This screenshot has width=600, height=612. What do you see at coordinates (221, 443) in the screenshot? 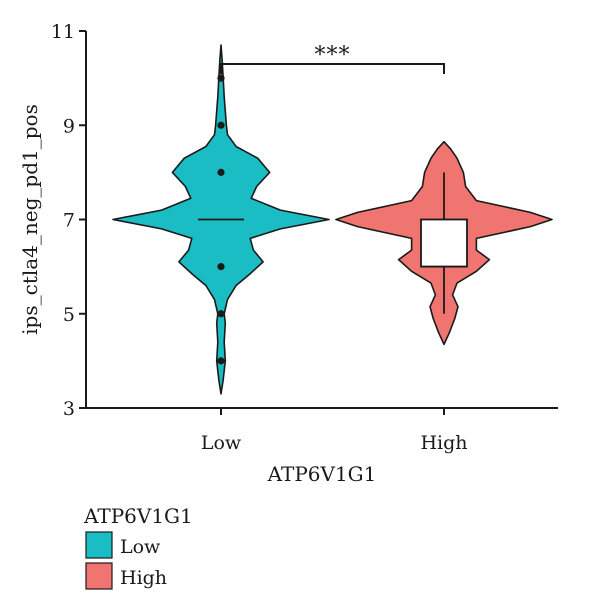
I see `x-tick-label-low: Low` at bounding box center [221, 443].